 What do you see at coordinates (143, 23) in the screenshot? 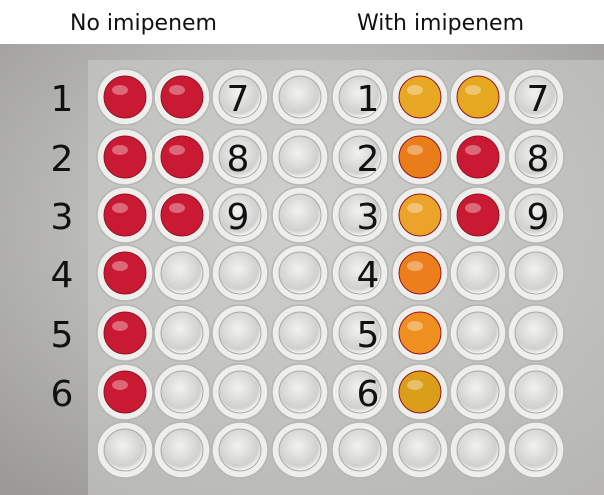
I see `panel-title: No imipenem` at bounding box center [143, 23].